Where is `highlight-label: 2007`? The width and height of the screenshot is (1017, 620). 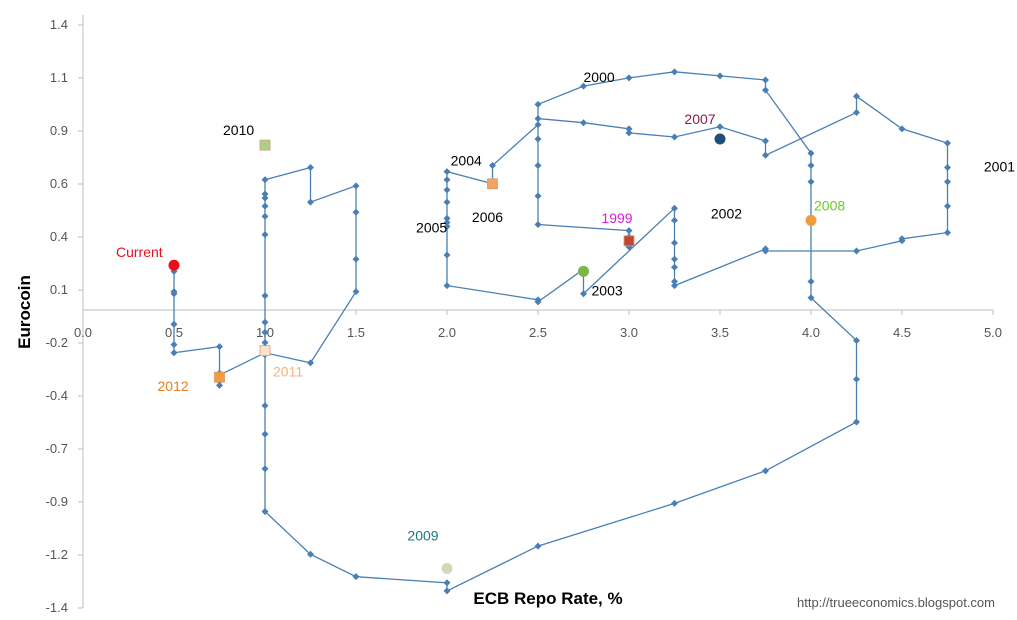
highlight-label: 2007 is located at coordinates (699, 119).